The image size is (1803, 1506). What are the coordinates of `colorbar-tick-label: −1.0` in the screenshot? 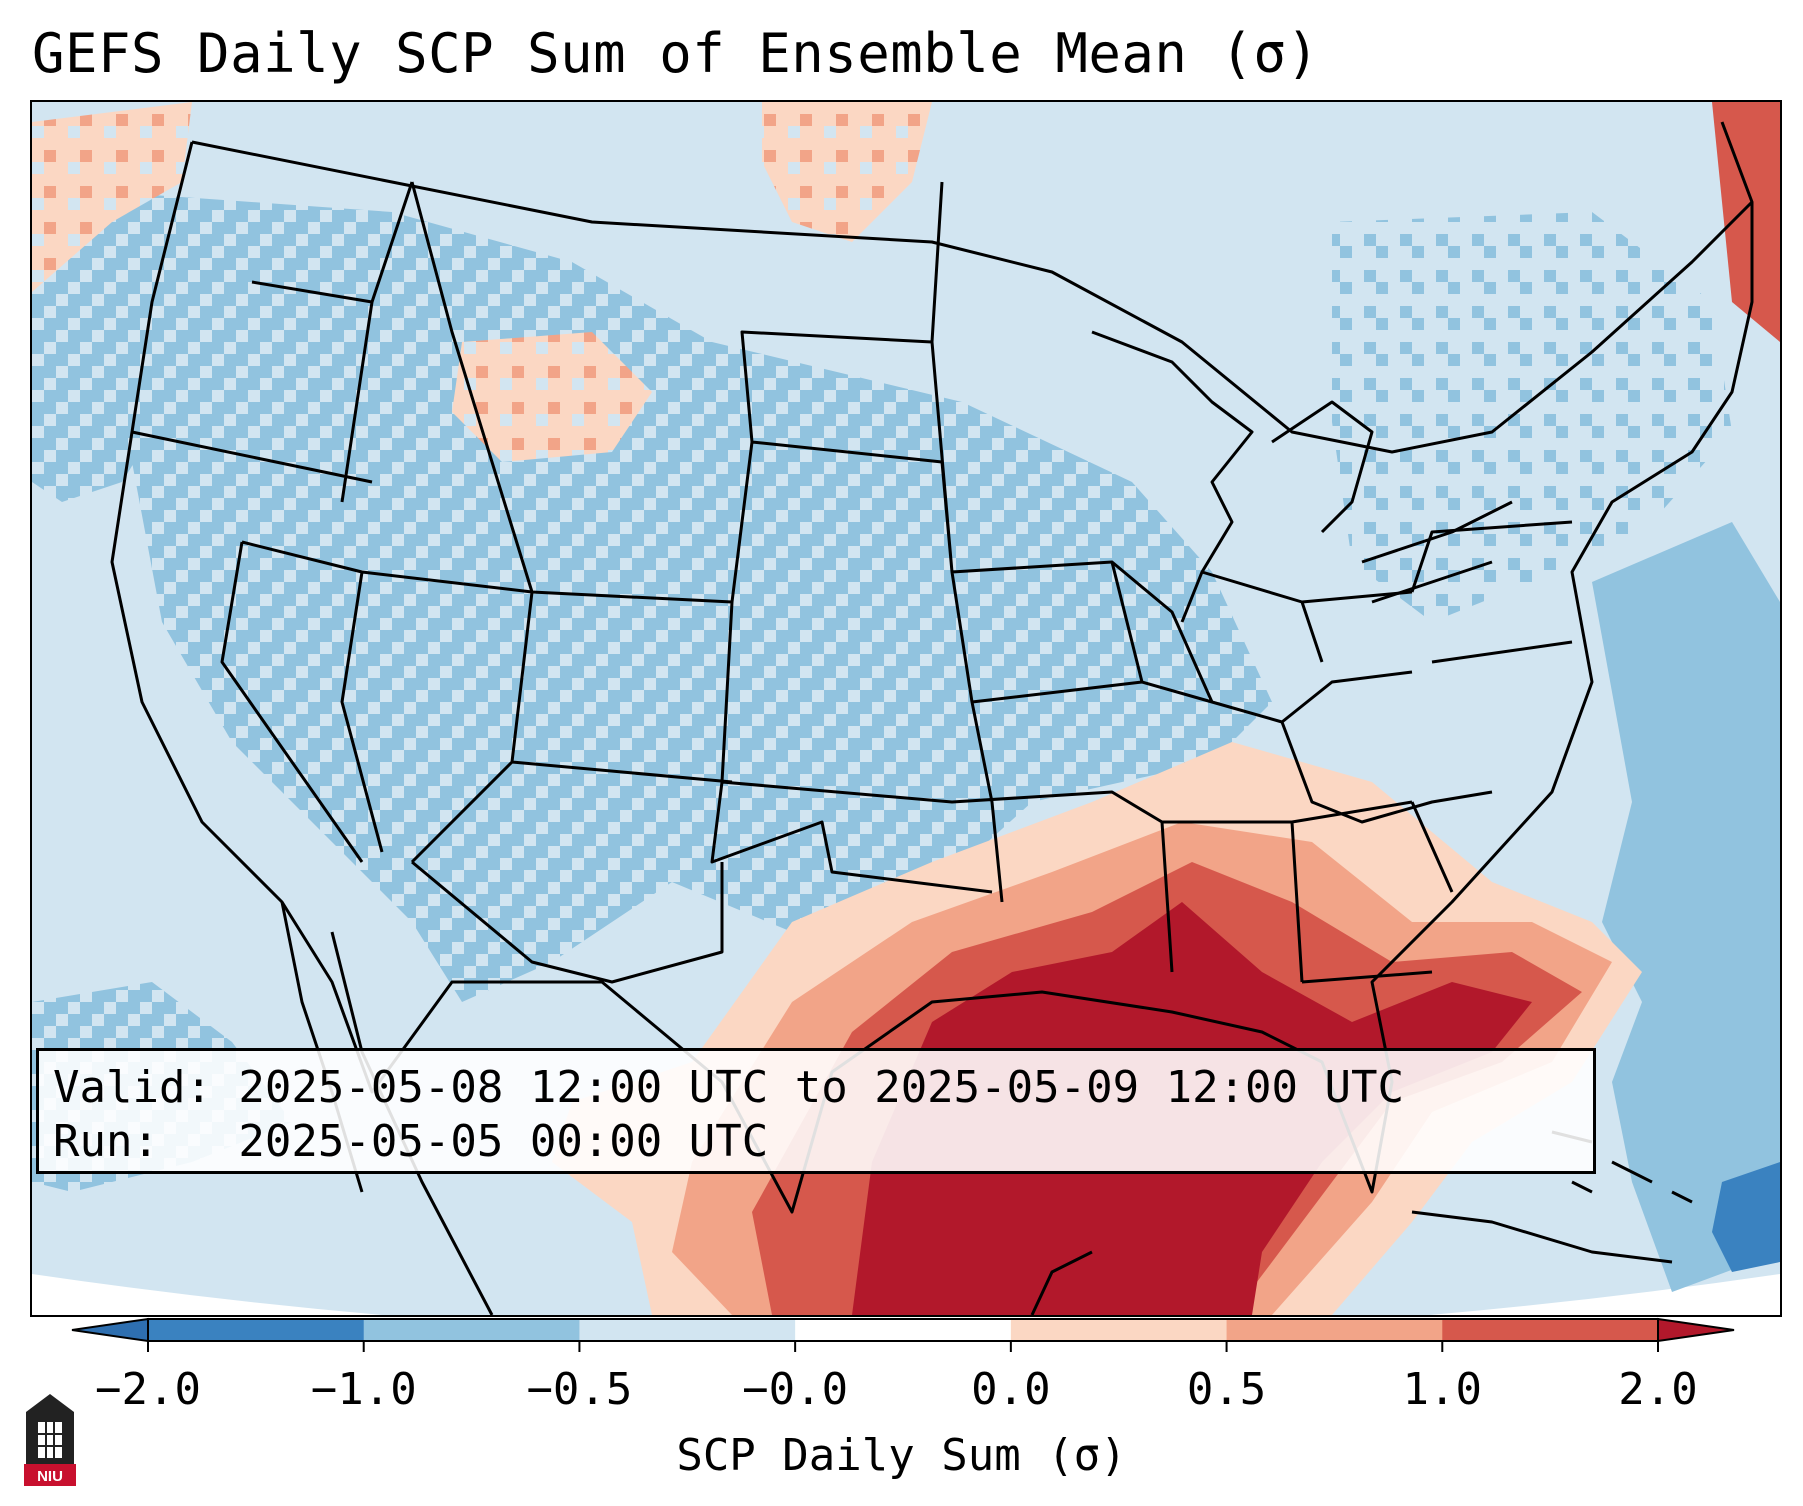 It's located at (363, 1389).